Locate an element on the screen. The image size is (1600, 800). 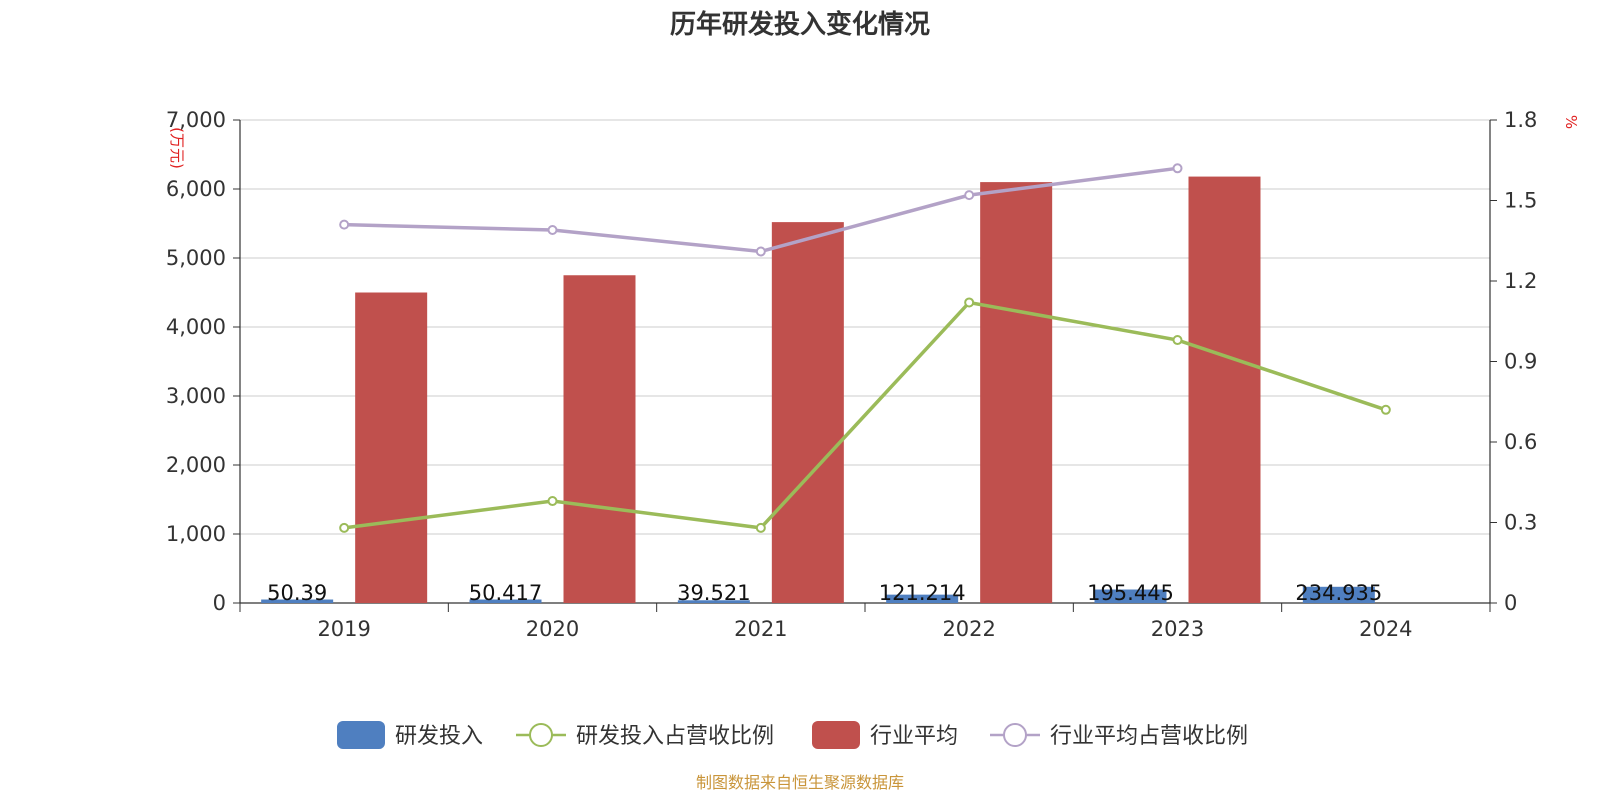
left-tick-label: 2,000 is located at coordinates (196, 465).